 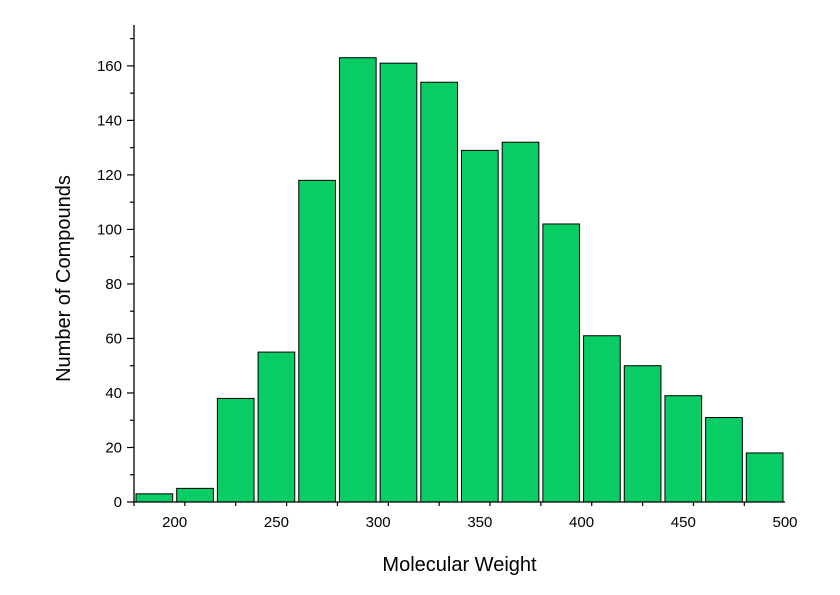 I want to click on y-tick-label: 100, so click(x=109, y=229).